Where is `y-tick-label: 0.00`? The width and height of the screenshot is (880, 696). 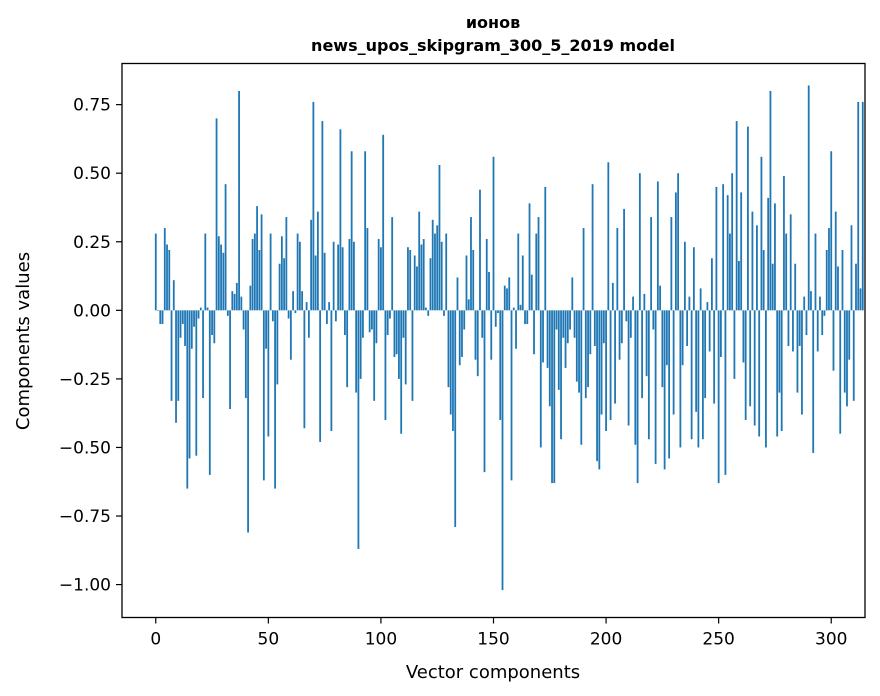 y-tick-label: 0.00 is located at coordinates (92, 311).